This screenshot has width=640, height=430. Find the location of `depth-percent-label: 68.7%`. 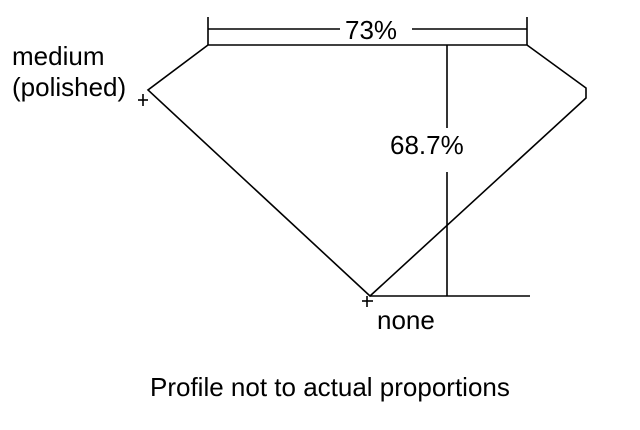

depth-percent-label: 68.7% is located at coordinates (427, 145).